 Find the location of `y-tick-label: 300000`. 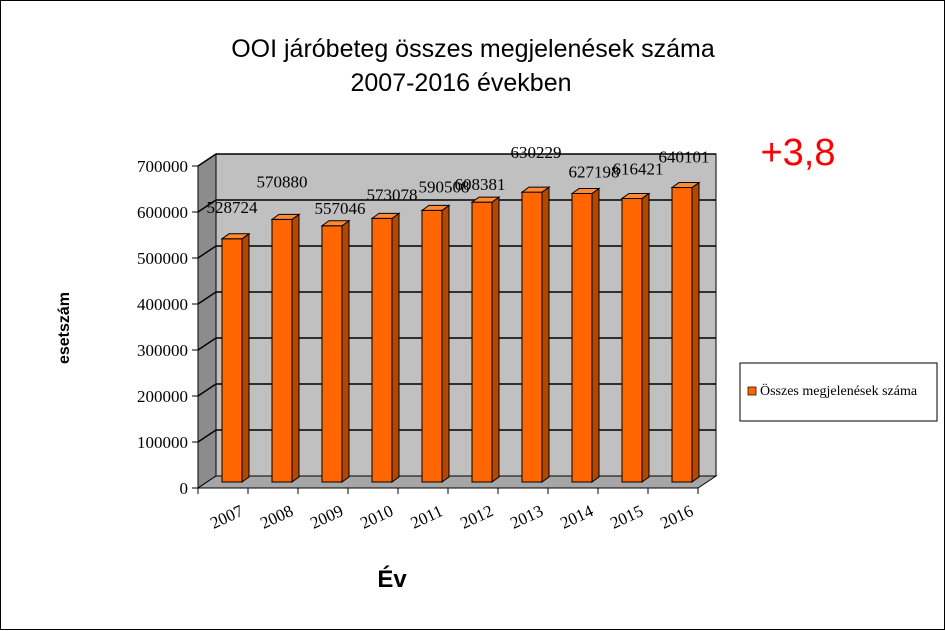

y-tick-label: 300000 is located at coordinates (162, 350).